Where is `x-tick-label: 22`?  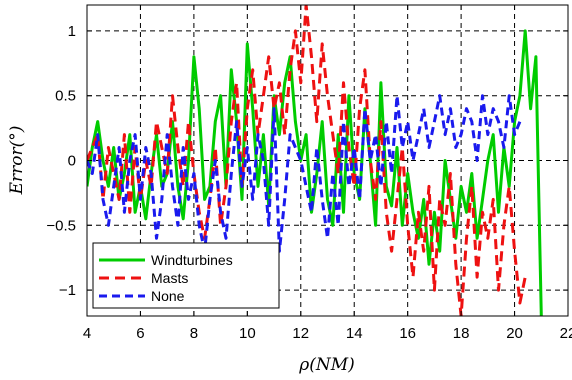
x-tick-label: 22 is located at coordinates (566, 333).